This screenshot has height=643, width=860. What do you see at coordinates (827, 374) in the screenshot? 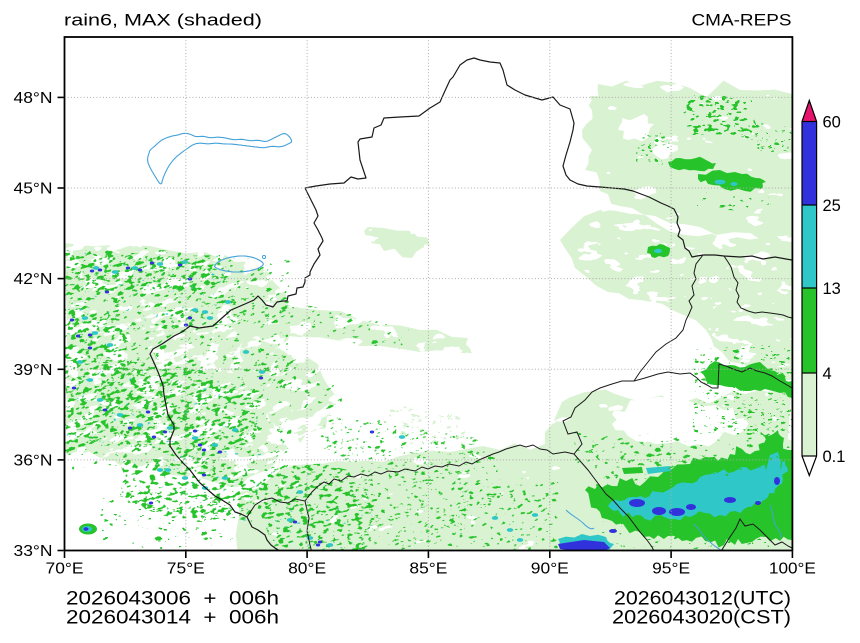
I see `svg-text: 4` at bounding box center [827, 374].